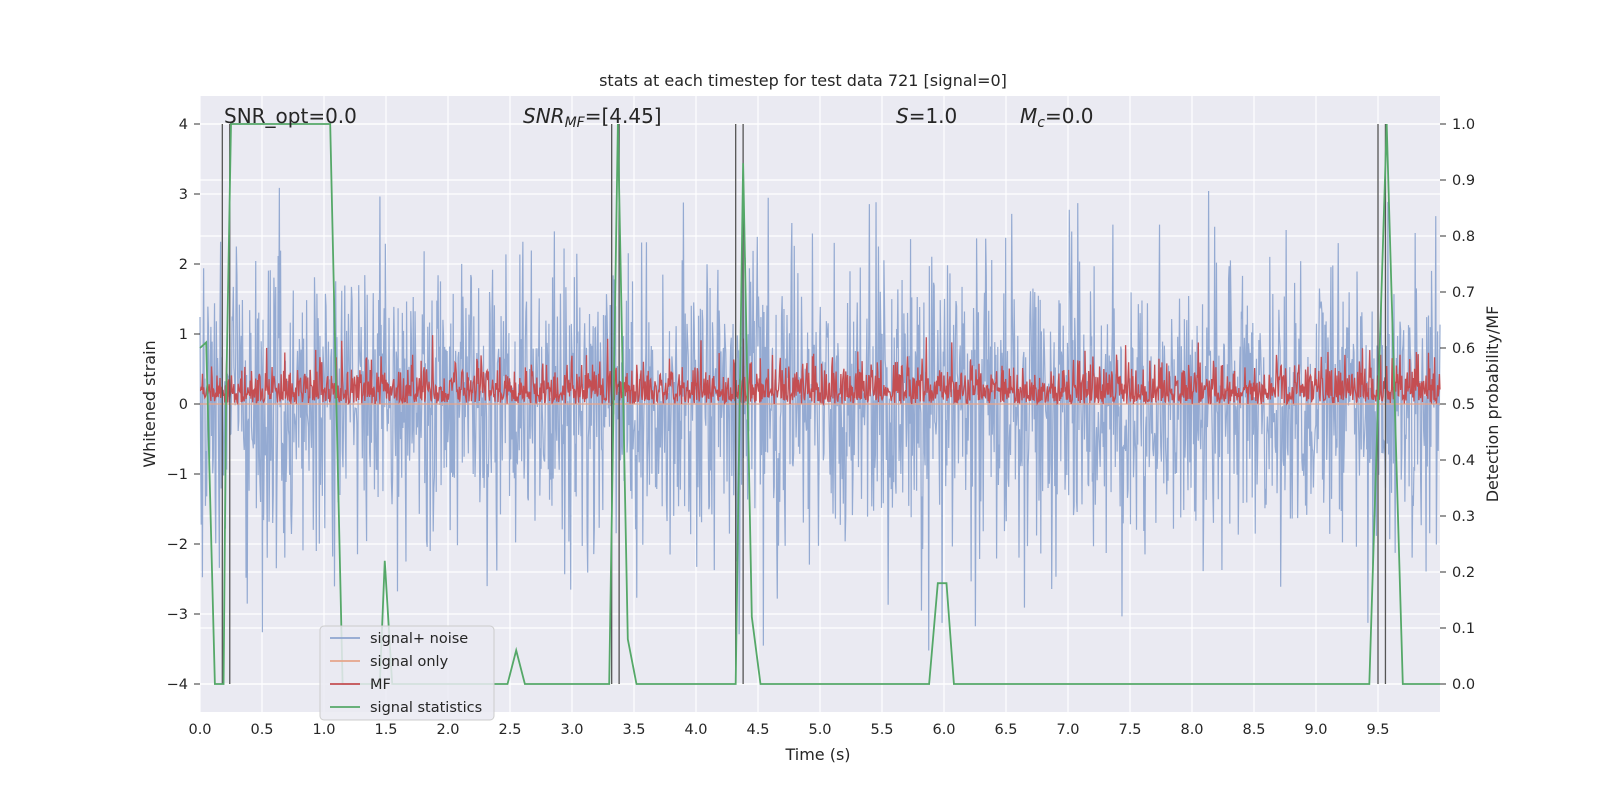  What do you see at coordinates (819, 730) in the screenshot?
I see `x-tick-label: 5.0` at bounding box center [819, 730].